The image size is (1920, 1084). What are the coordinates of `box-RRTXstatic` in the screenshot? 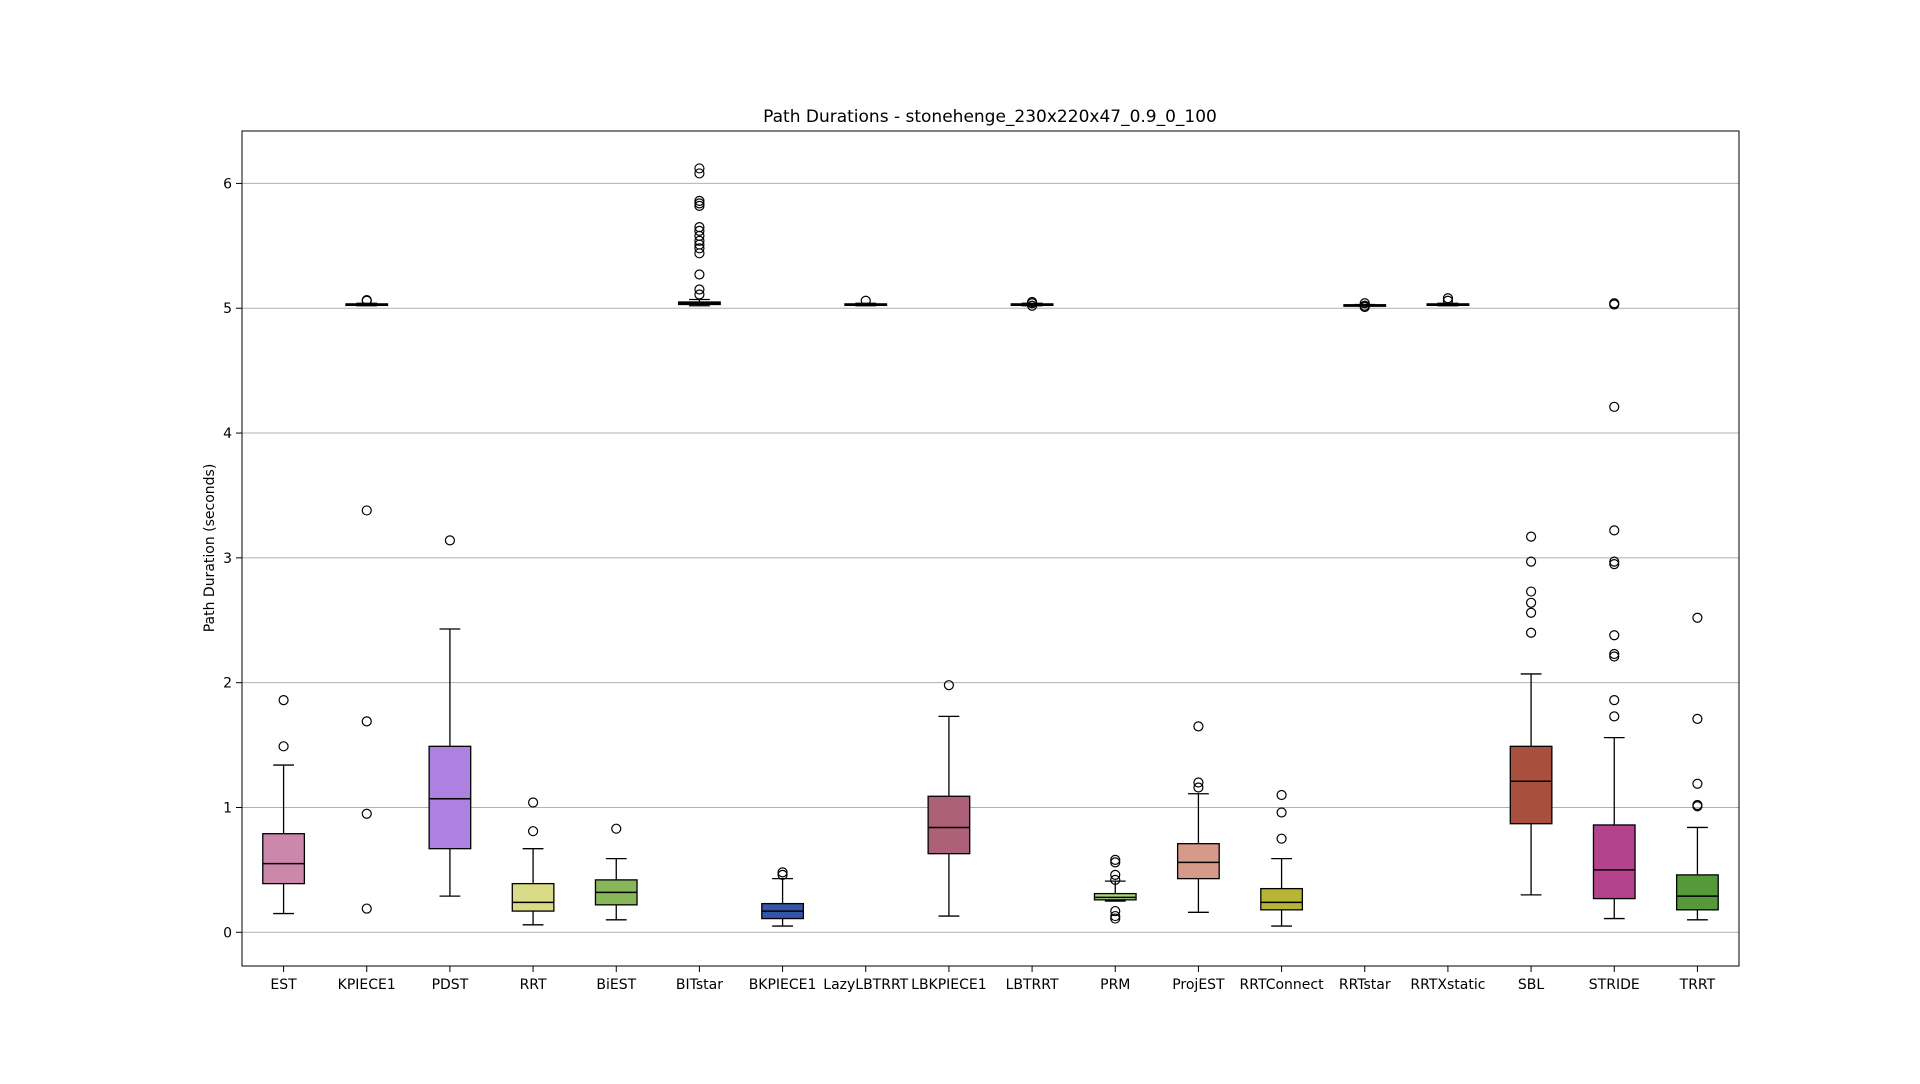 It's located at (1448, 300).